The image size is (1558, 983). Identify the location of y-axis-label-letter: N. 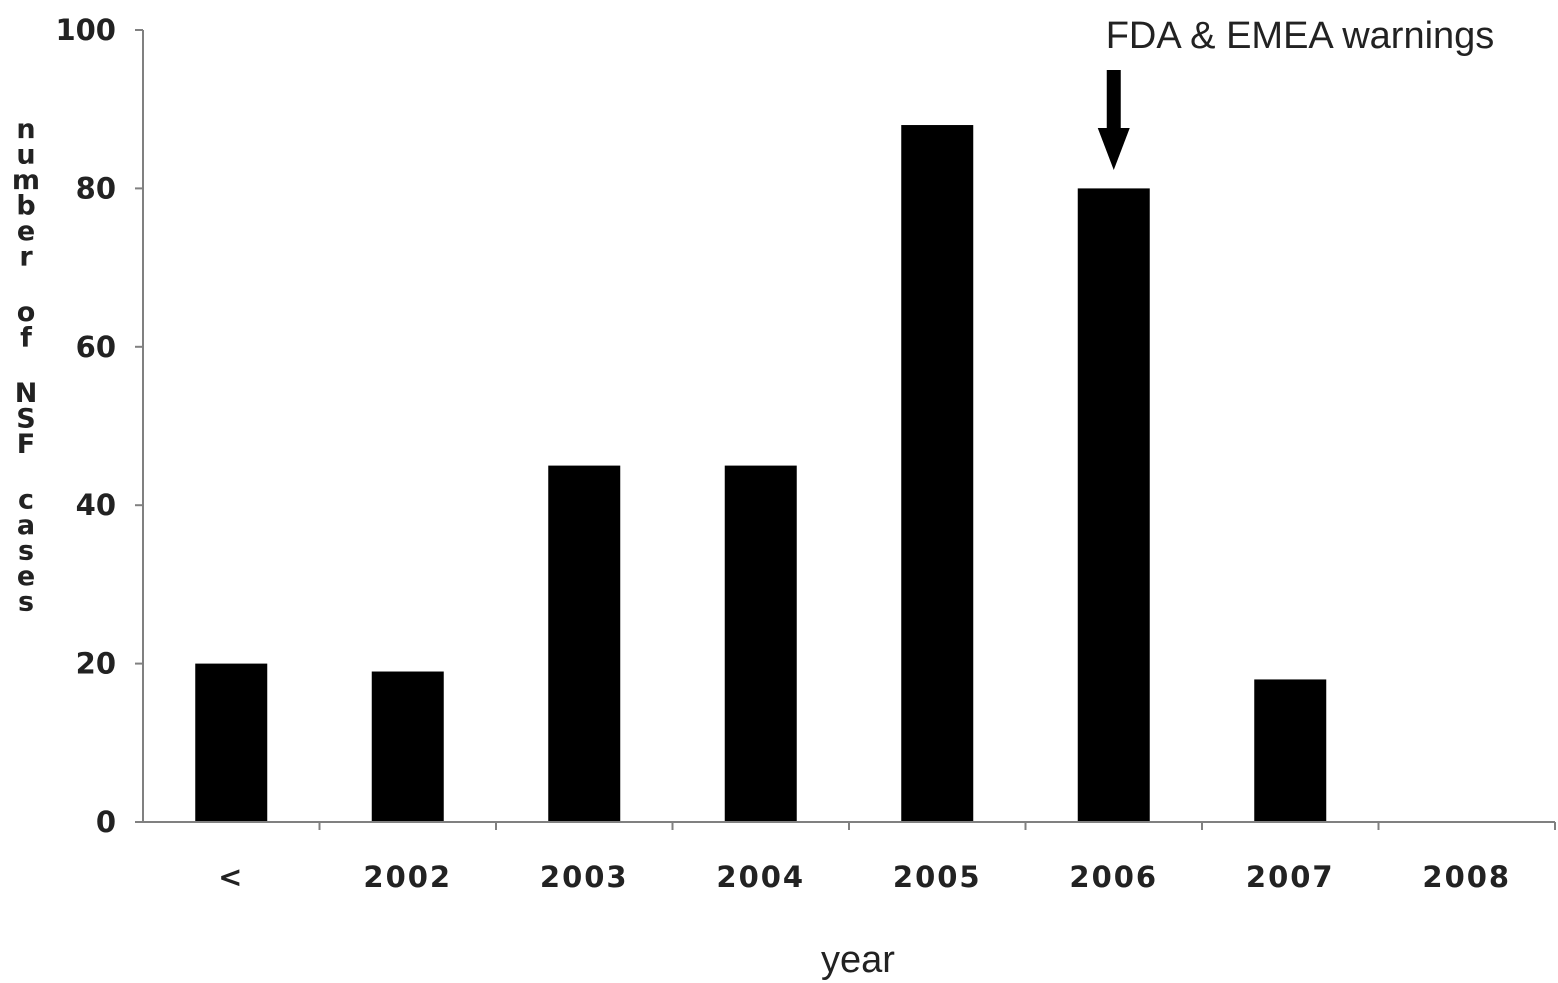
(26, 393).